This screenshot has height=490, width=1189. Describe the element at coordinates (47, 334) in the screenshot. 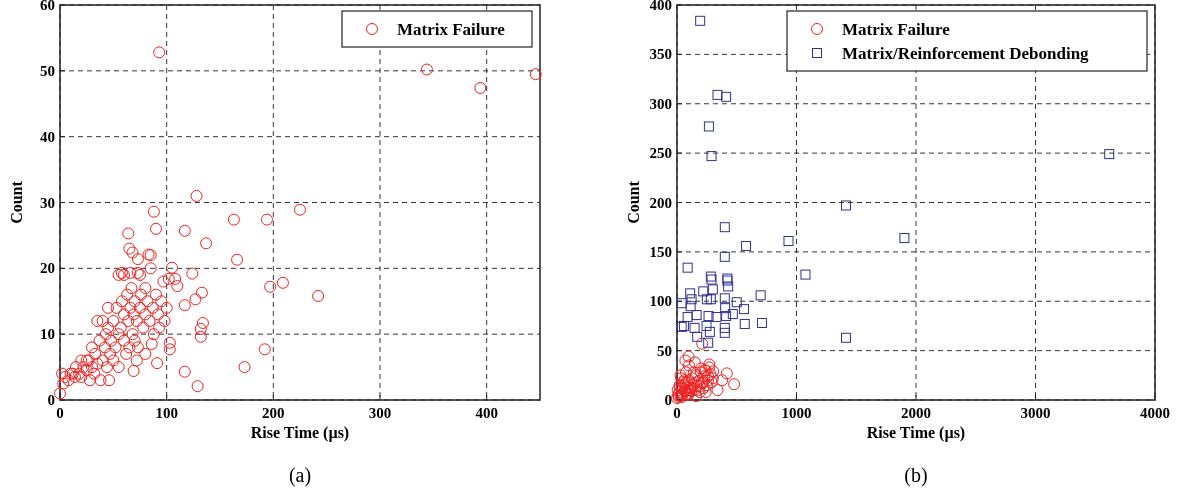

I see `y-tick-label: 10` at that location.